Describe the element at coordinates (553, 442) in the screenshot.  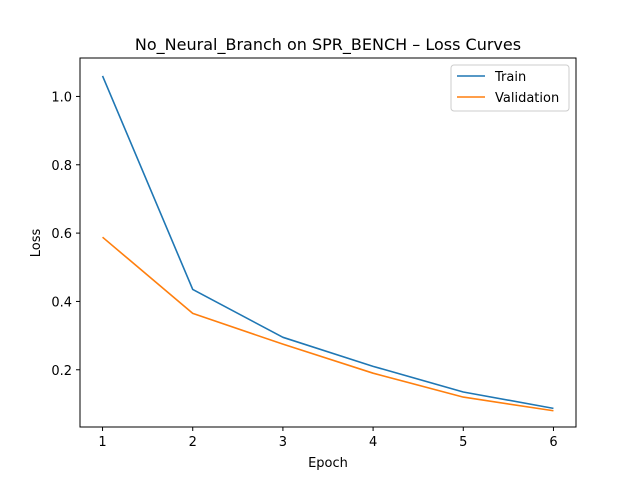
I see `x-tick-label: 6` at that location.